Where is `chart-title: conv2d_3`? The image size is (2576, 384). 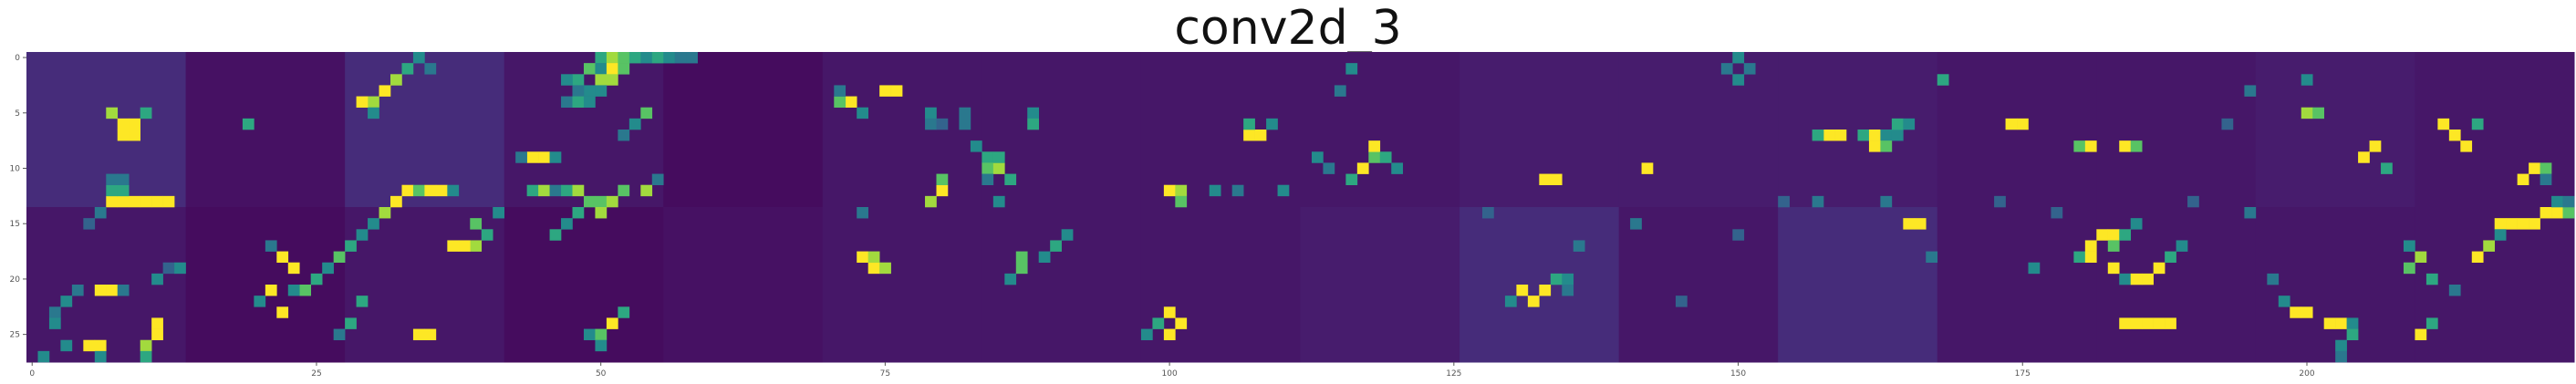 chart-title: conv2d_3 is located at coordinates (1287, 29).